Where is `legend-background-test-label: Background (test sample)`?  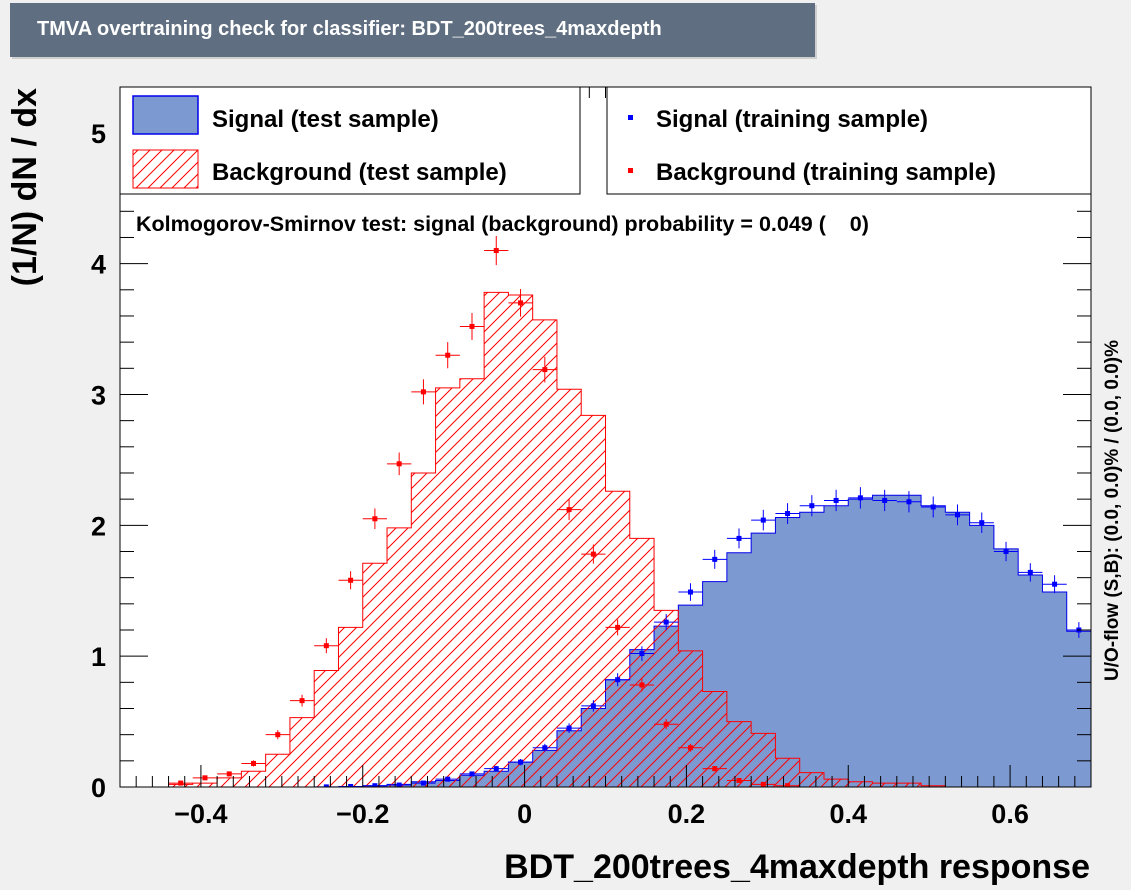 legend-background-test-label: Background (test sample) is located at coordinates (359, 172).